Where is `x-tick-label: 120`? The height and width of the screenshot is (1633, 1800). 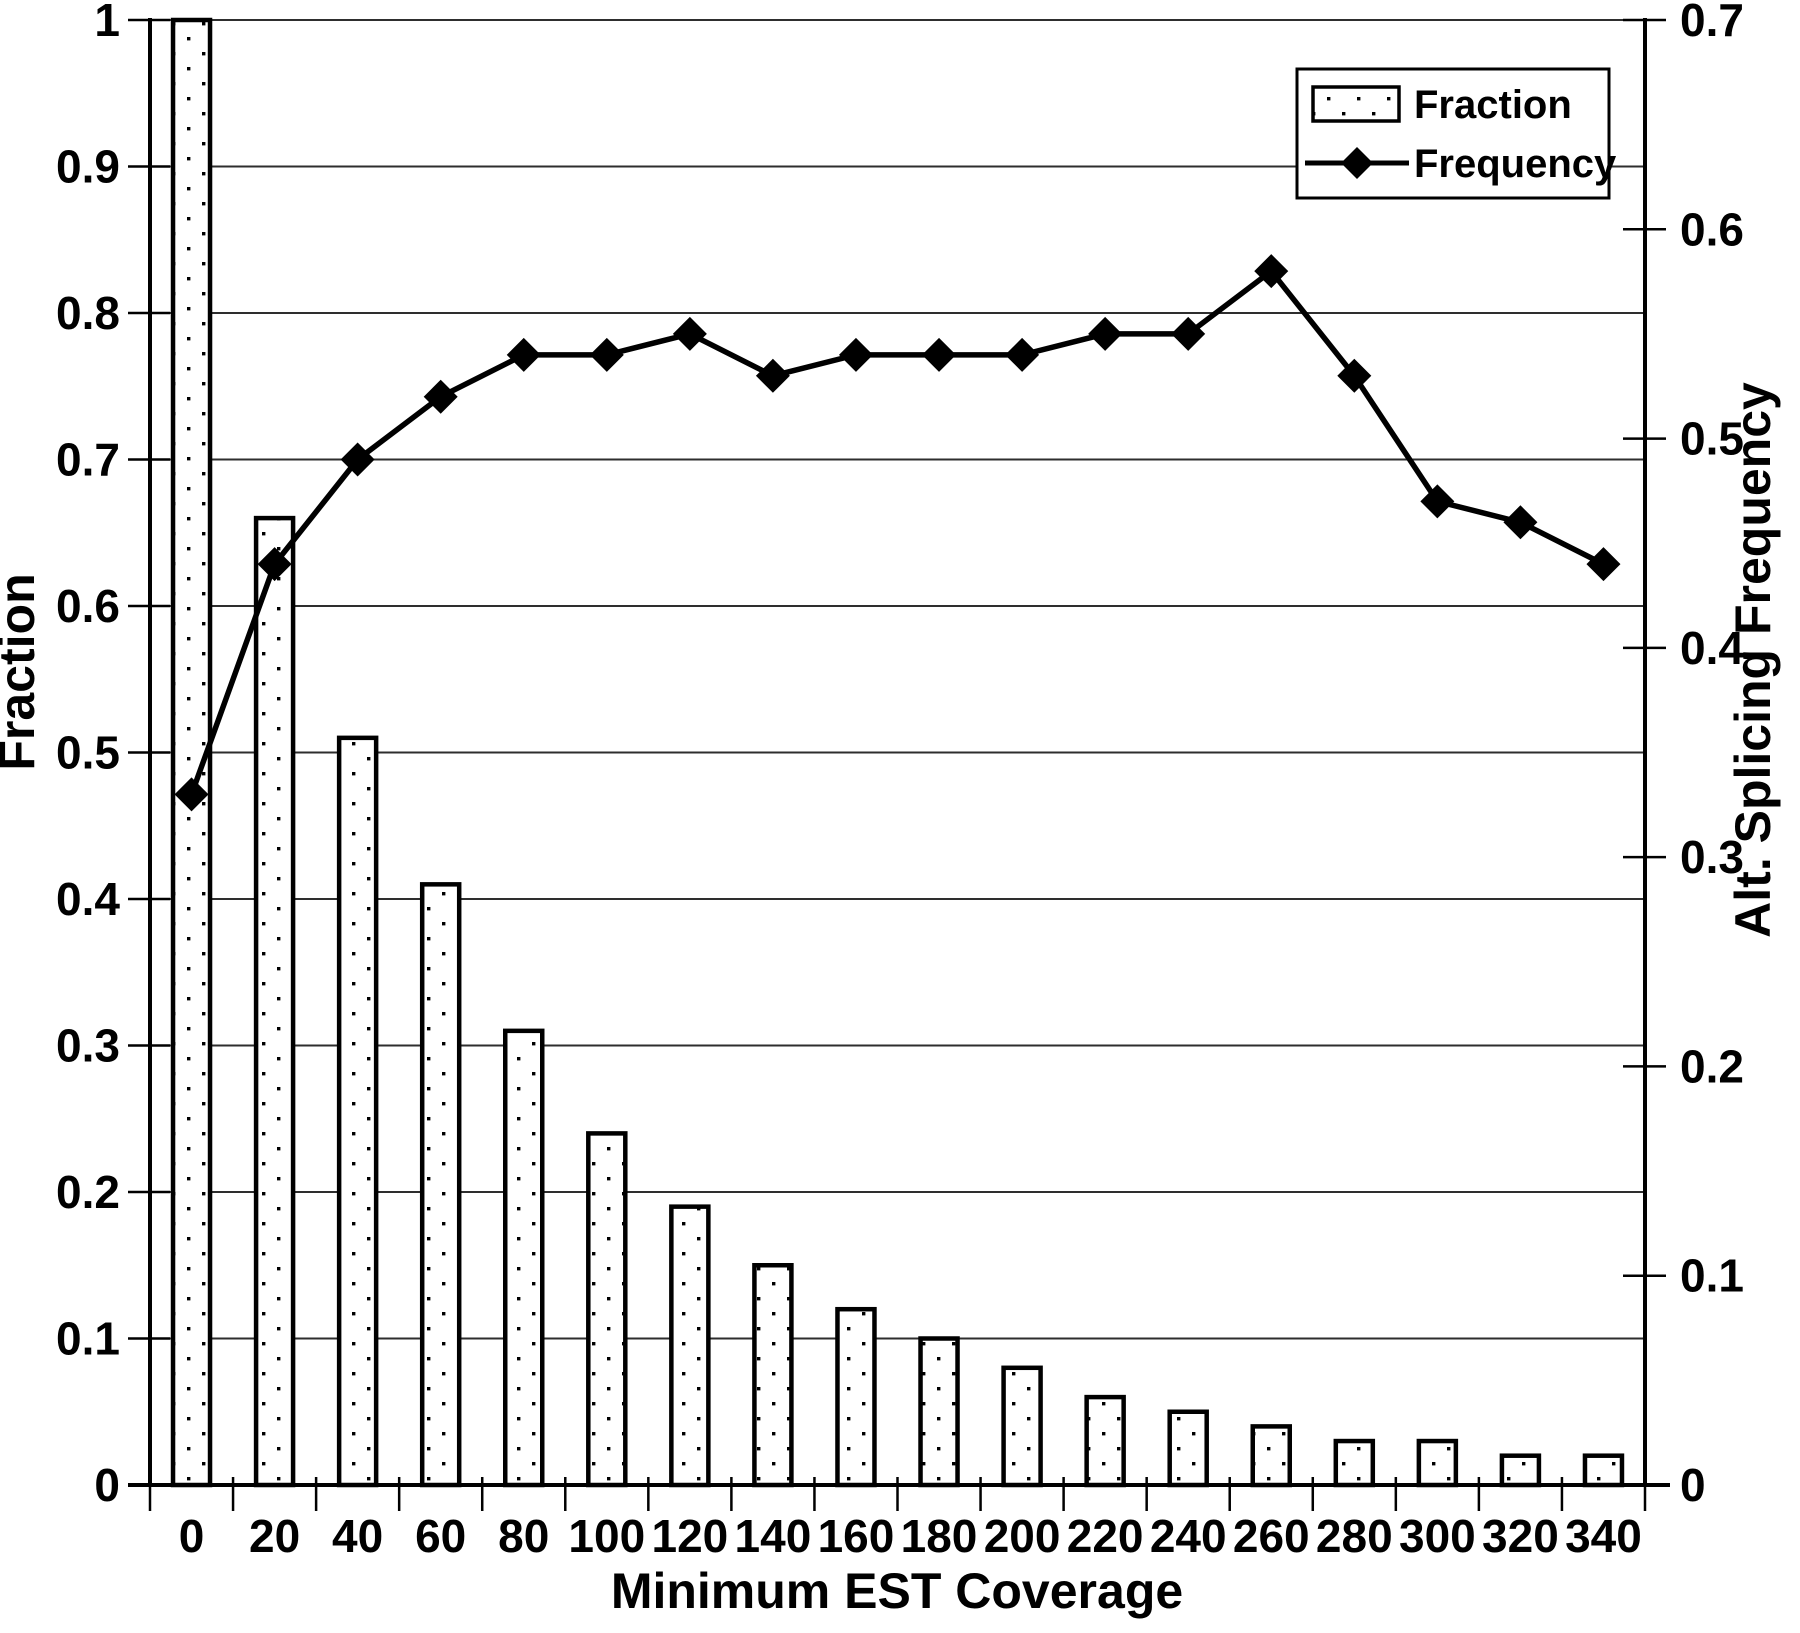
x-tick-label: 120 is located at coordinates (689, 1536).